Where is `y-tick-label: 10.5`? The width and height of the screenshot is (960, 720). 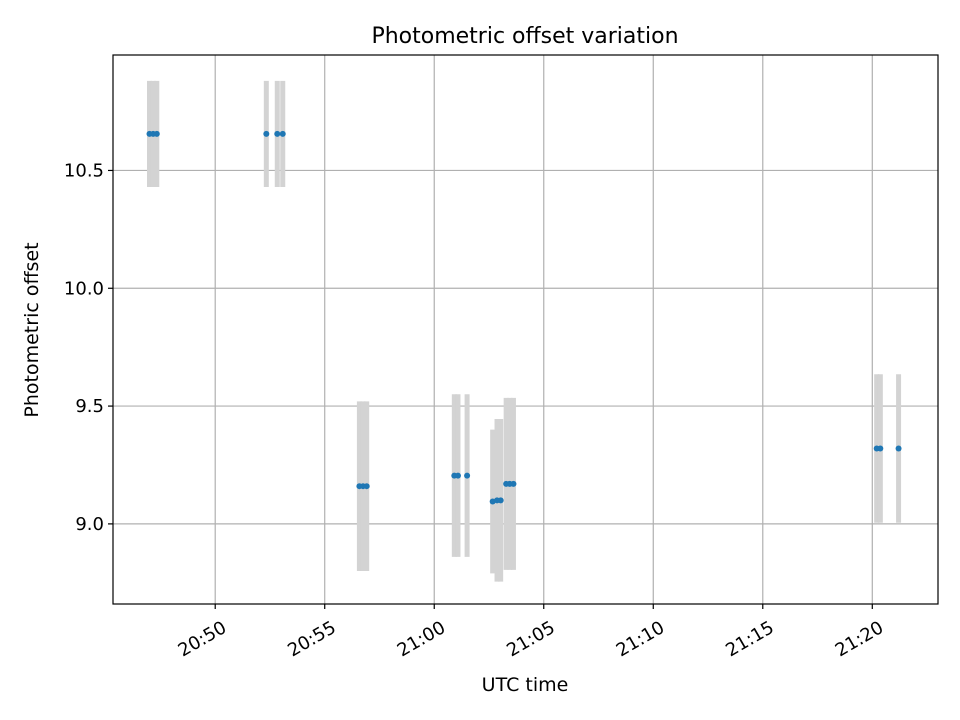
y-tick-label: 10.5 is located at coordinates (84, 170).